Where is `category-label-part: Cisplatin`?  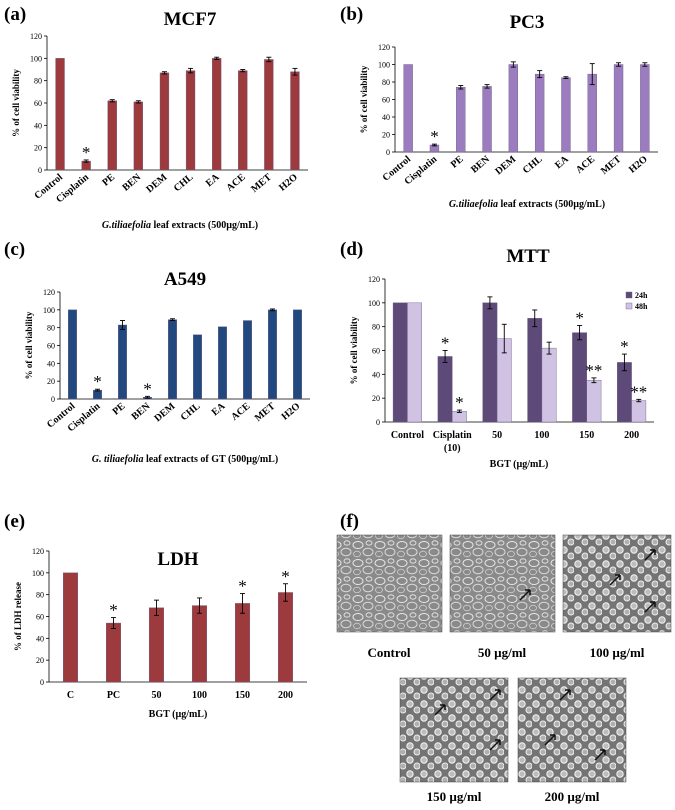 category-label-part: Cisplatin is located at coordinates (452, 435).